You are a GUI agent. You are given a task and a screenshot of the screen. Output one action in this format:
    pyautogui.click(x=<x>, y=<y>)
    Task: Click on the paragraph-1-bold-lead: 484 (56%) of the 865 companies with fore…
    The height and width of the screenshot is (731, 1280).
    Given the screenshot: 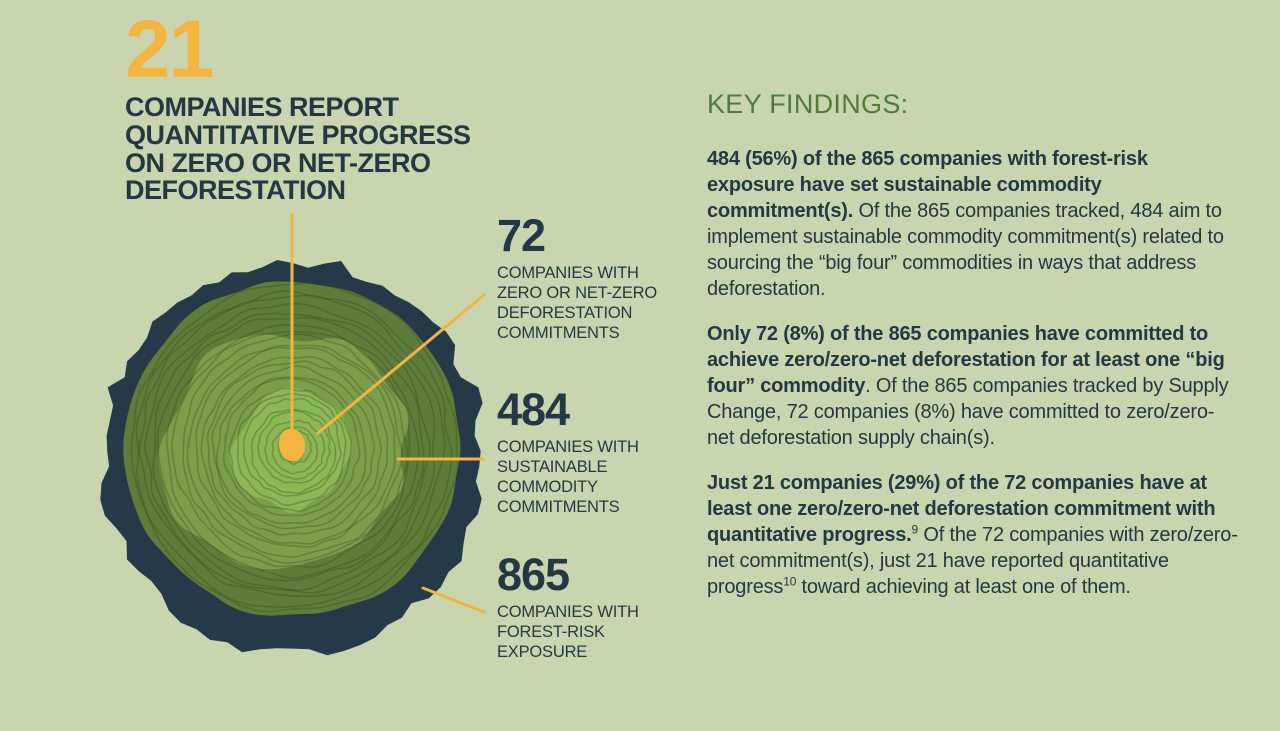 What is the action you would take?
    pyautogui.click(x=927, y=185)
    